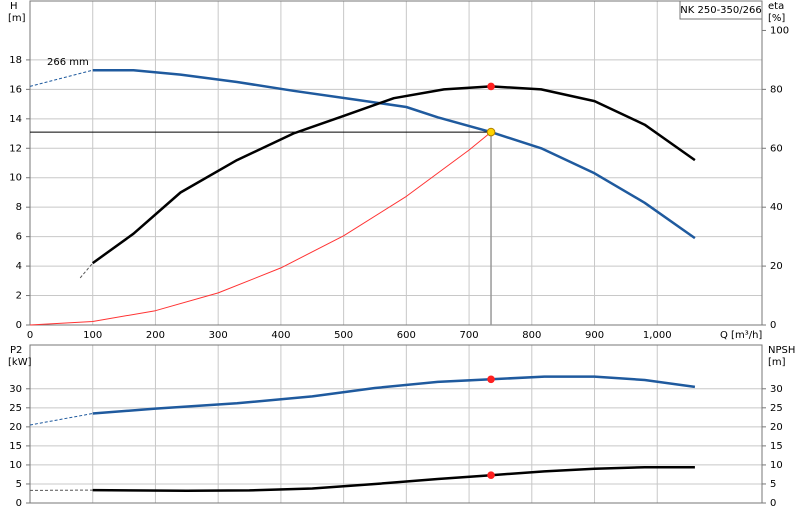  What do you see at coordinates (776, 465) in the screenshot?
I see `y2-tick-label: 10` at bounding box center [776, 465].